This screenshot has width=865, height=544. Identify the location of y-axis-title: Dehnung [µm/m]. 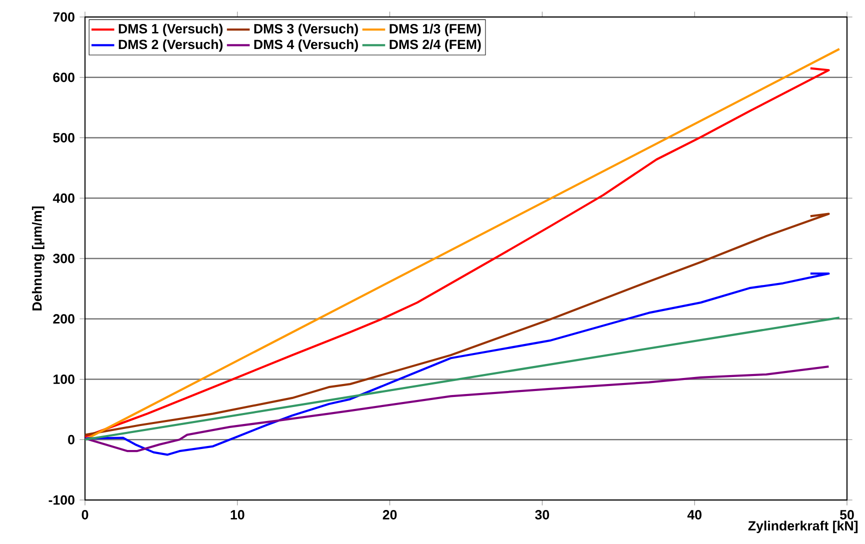
(38, 258).